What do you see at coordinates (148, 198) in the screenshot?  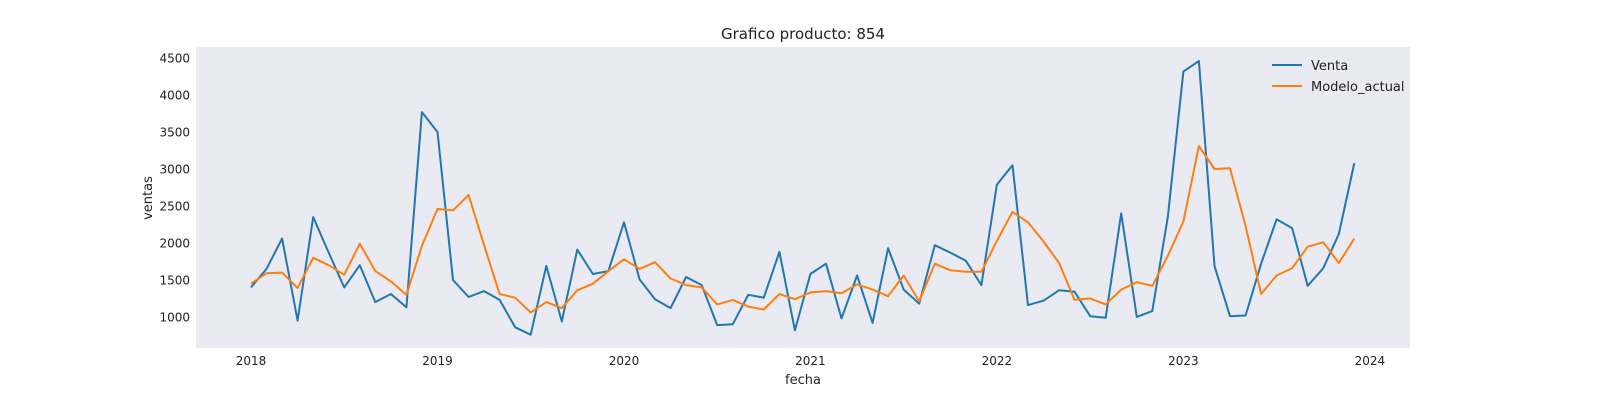 I see `y-axis-label: ventas` at bounding box center [148, 198].